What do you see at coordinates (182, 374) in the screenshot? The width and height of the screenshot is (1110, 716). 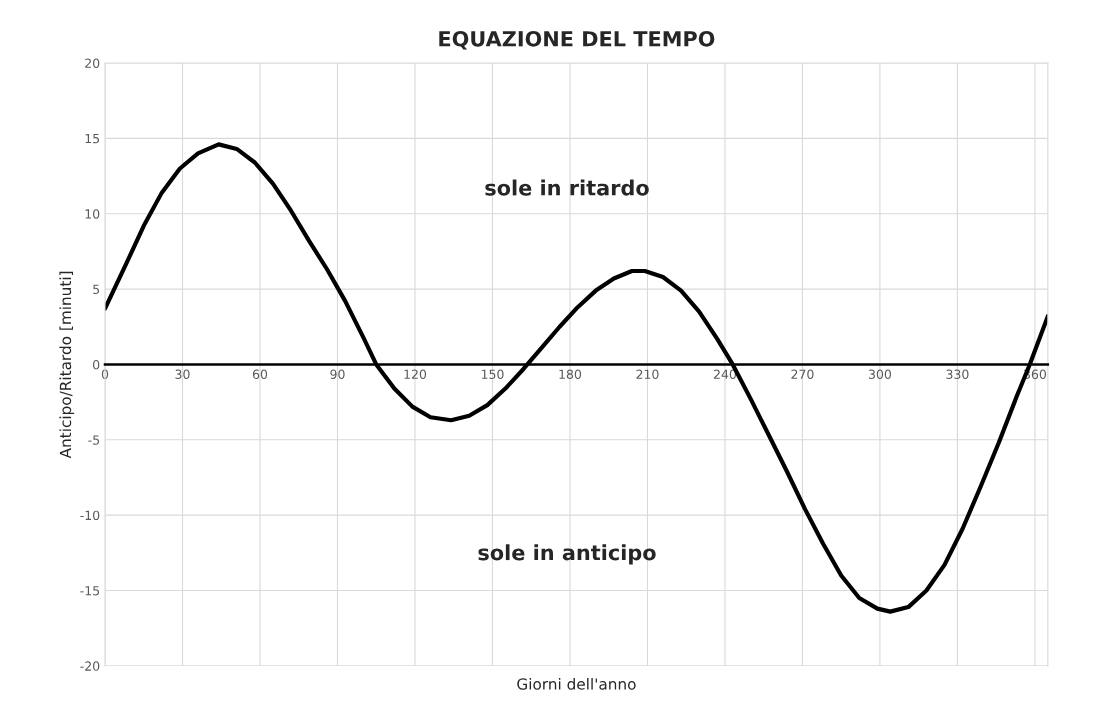 I see `x-tick-label: 30` at bounding box center [182, 374].